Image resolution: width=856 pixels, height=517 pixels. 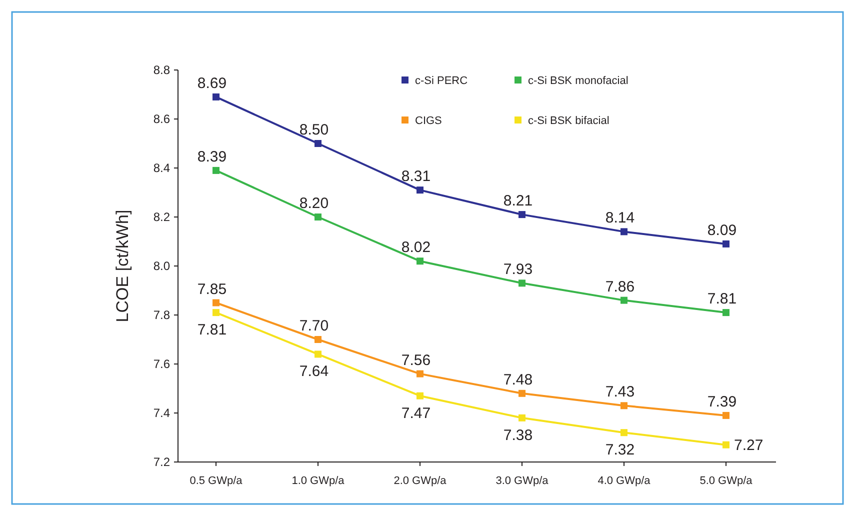 I want to click on x-tick-label: 2.0 GWp/a, so click(x=421, y=481).